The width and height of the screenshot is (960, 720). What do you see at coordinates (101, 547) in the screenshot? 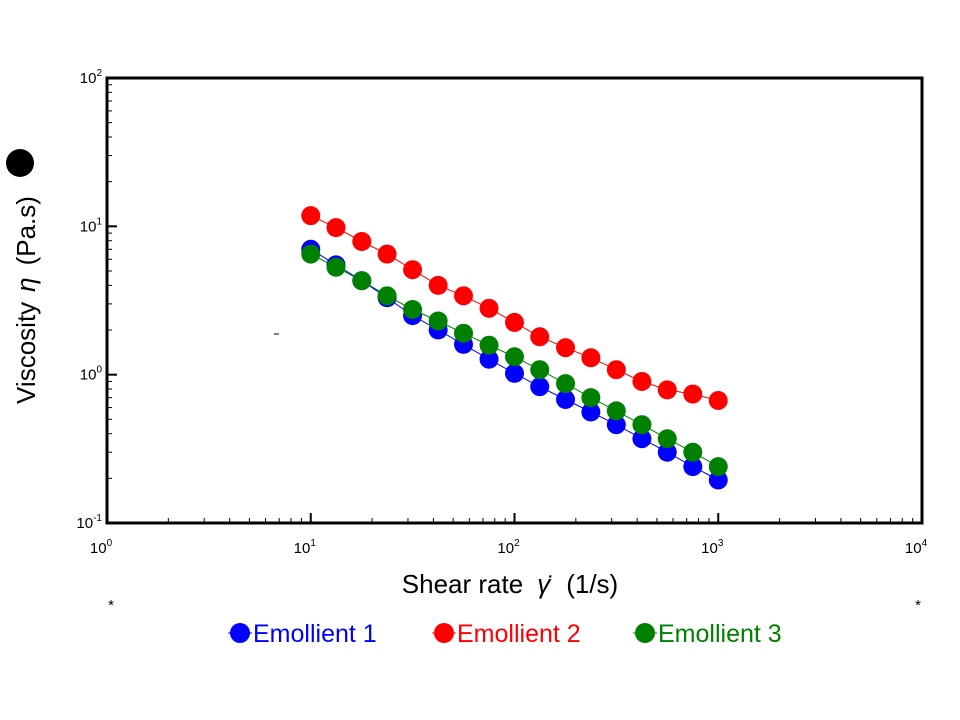
I see `x-tick-label: 10⁰` at bounding box center [101, 547].